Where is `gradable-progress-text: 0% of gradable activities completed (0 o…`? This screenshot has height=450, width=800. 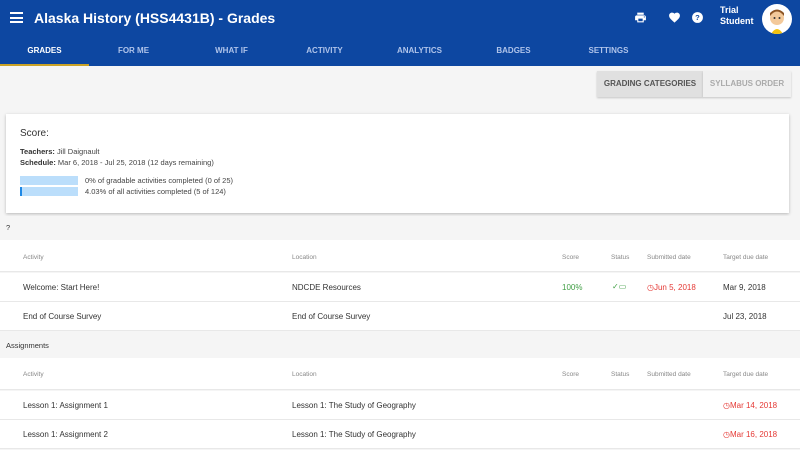 gradable-progress-text: 0% of gradable activities completed (0 o… is located at coordinates (159, 180).